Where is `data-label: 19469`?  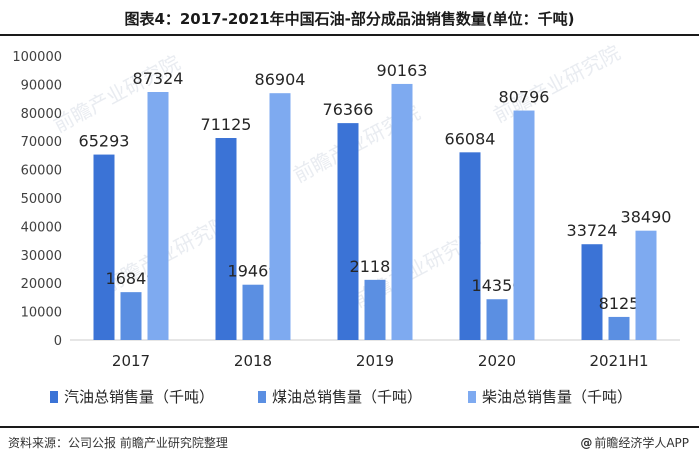
data-label: 19469 is located at coordinates (253, 271).